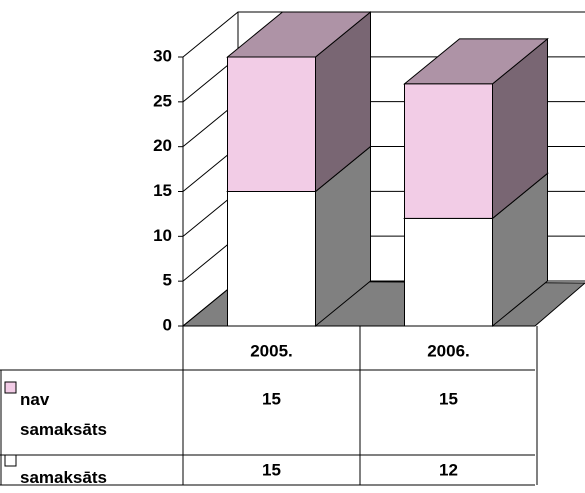 Image resolution: width=585 pixels, height=493 pixels. What do you see at coordinates (167, 280) in the screenshot?
I see `y-tick-label: 5` at bounding box center [167, 280].